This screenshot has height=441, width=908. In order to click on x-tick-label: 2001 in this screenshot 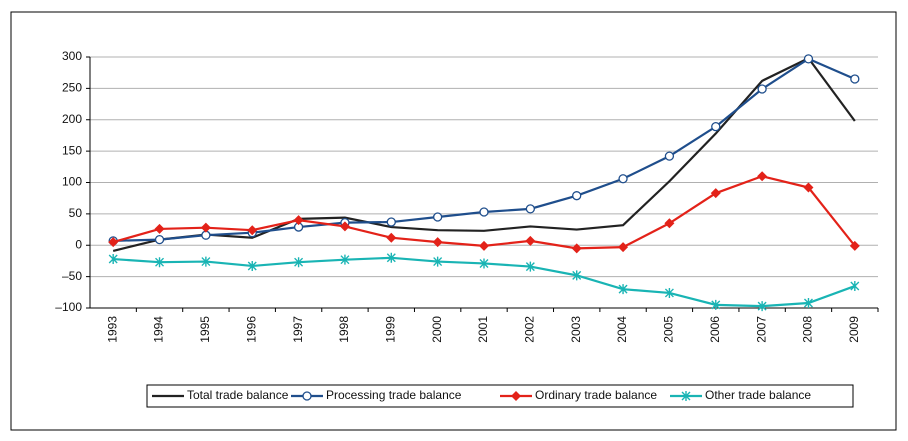, I will do `click(483, 329)`.